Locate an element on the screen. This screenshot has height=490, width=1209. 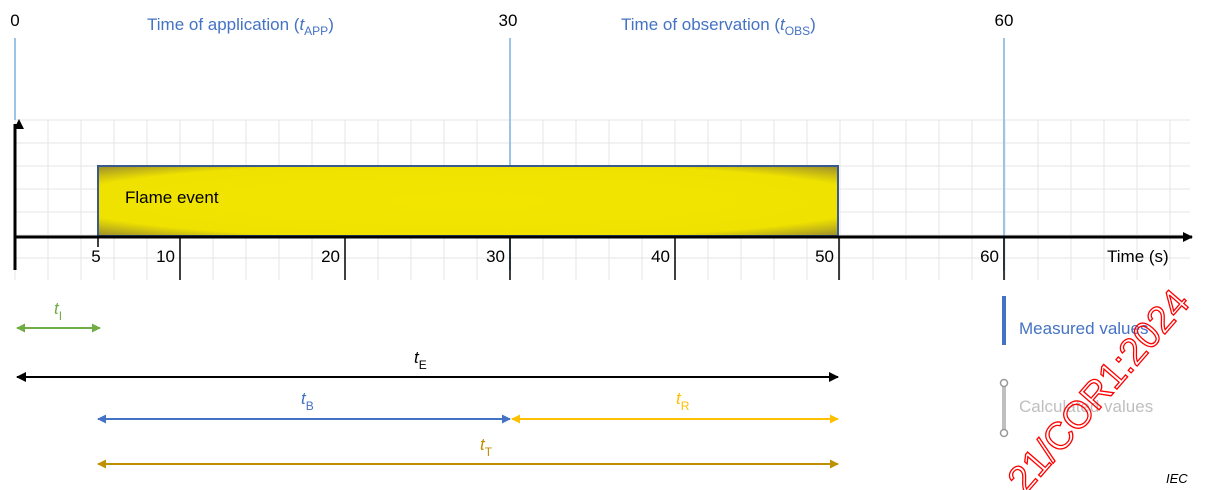
flame-event-box is located at coordinates (468, 201).